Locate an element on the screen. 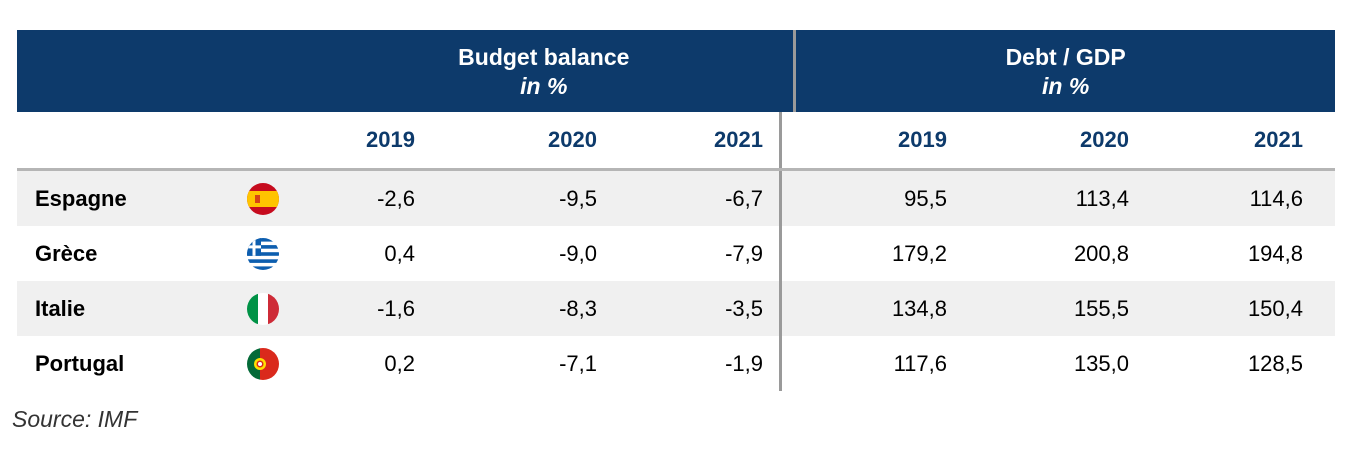 The width and height of the screenshot is (1353, 454). italy-flag-icon is located at coordinates (263, 308).